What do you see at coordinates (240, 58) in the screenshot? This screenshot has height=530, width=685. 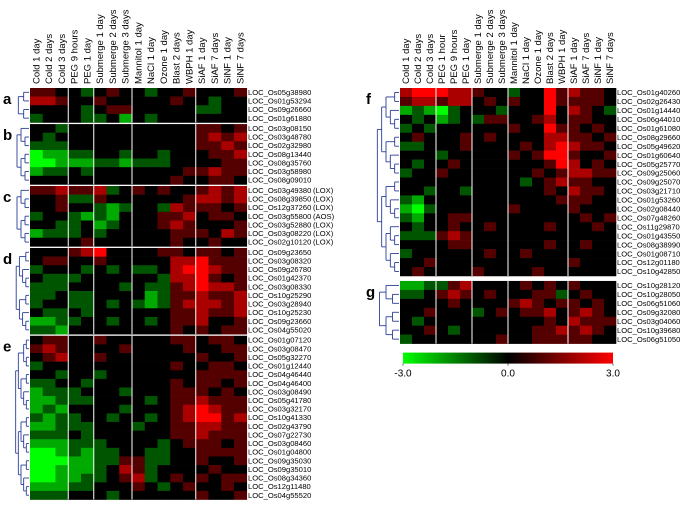 I see `column-label: SiNF 7 days` at bounding box center [240, 58].